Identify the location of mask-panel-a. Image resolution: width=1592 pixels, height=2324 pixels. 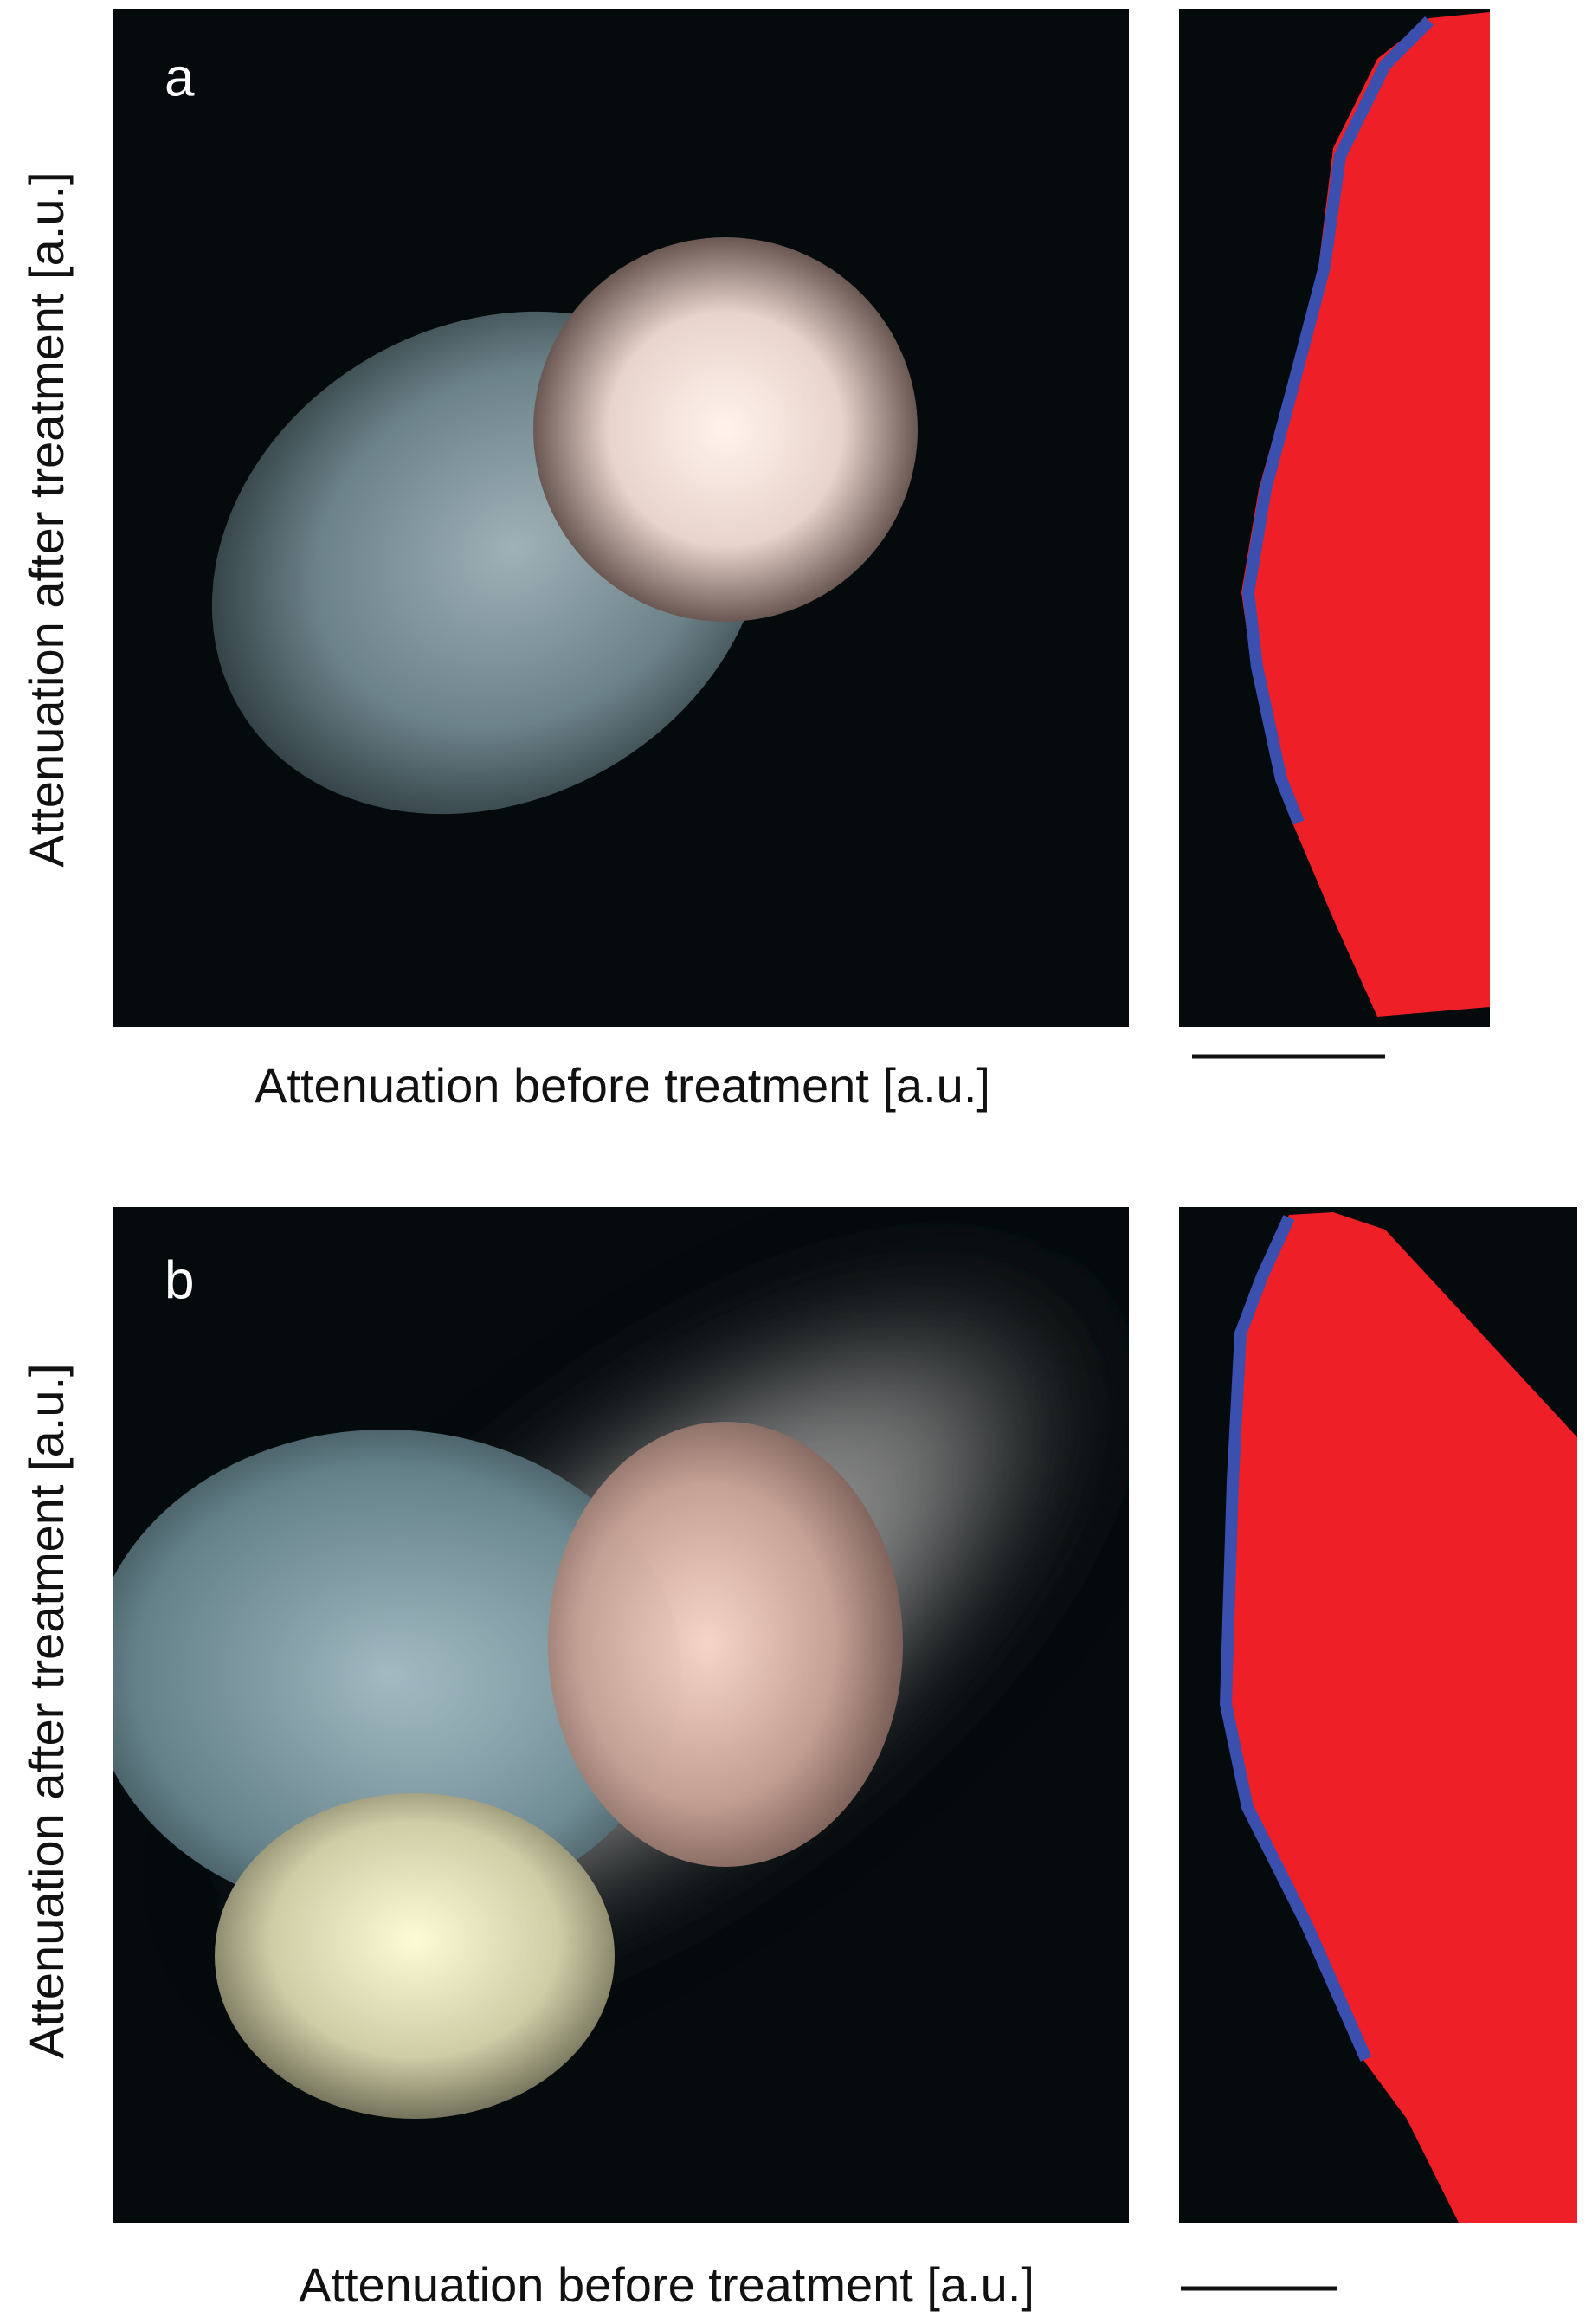
(1334, 534).